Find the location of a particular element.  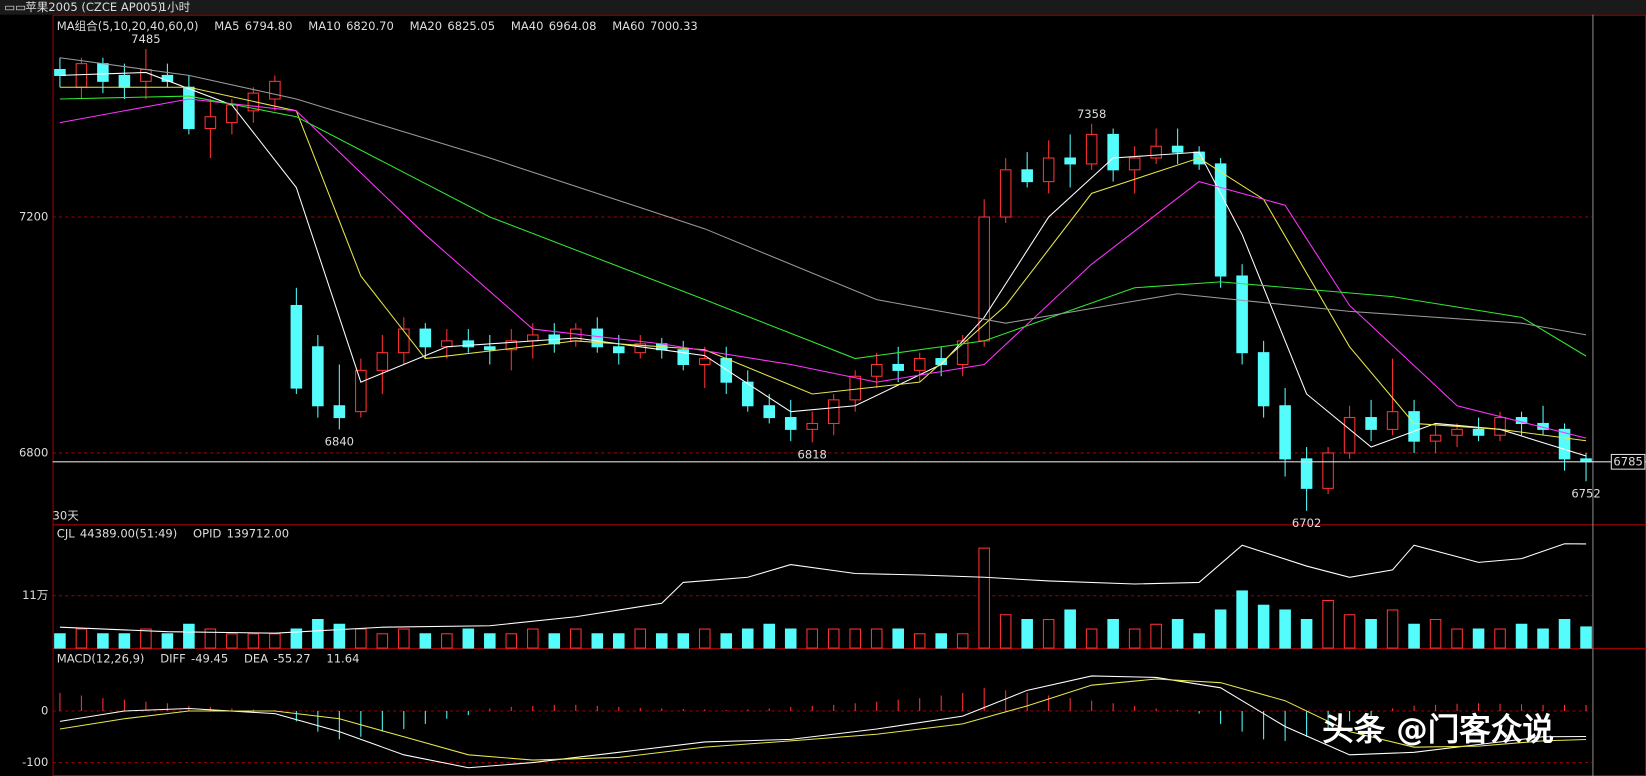

panel-title: MA组合(5,10,20,40,60,0) is located at coordinates (128, 26).